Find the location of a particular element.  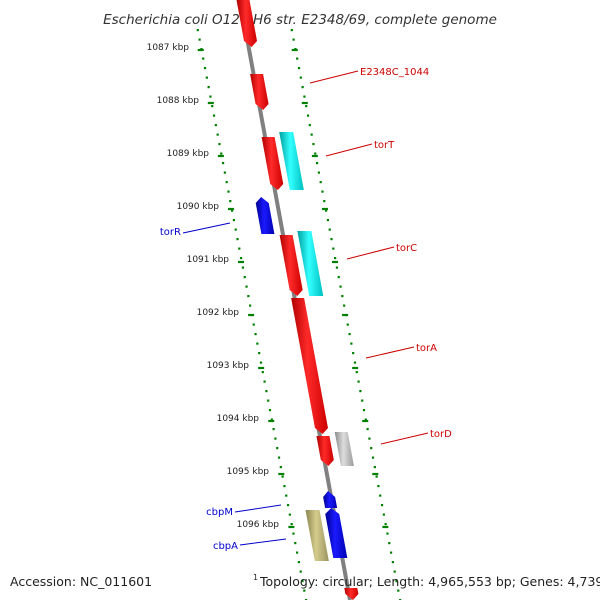

kbp-label: 1095 kbp is located at coordinates (248, 472).